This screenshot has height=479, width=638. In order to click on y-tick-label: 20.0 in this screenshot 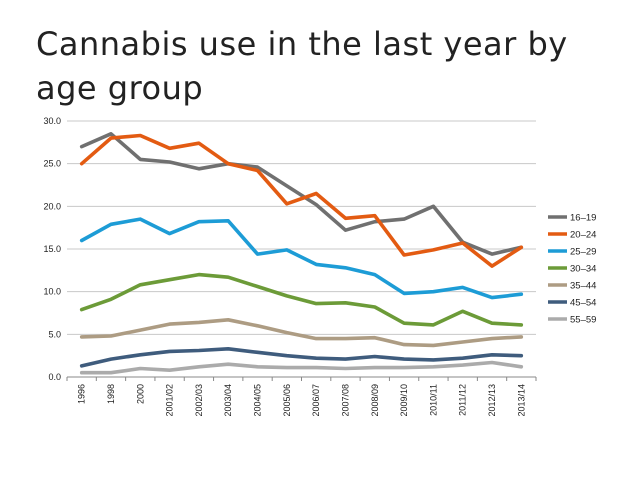, I will do `click(52, 206)`.